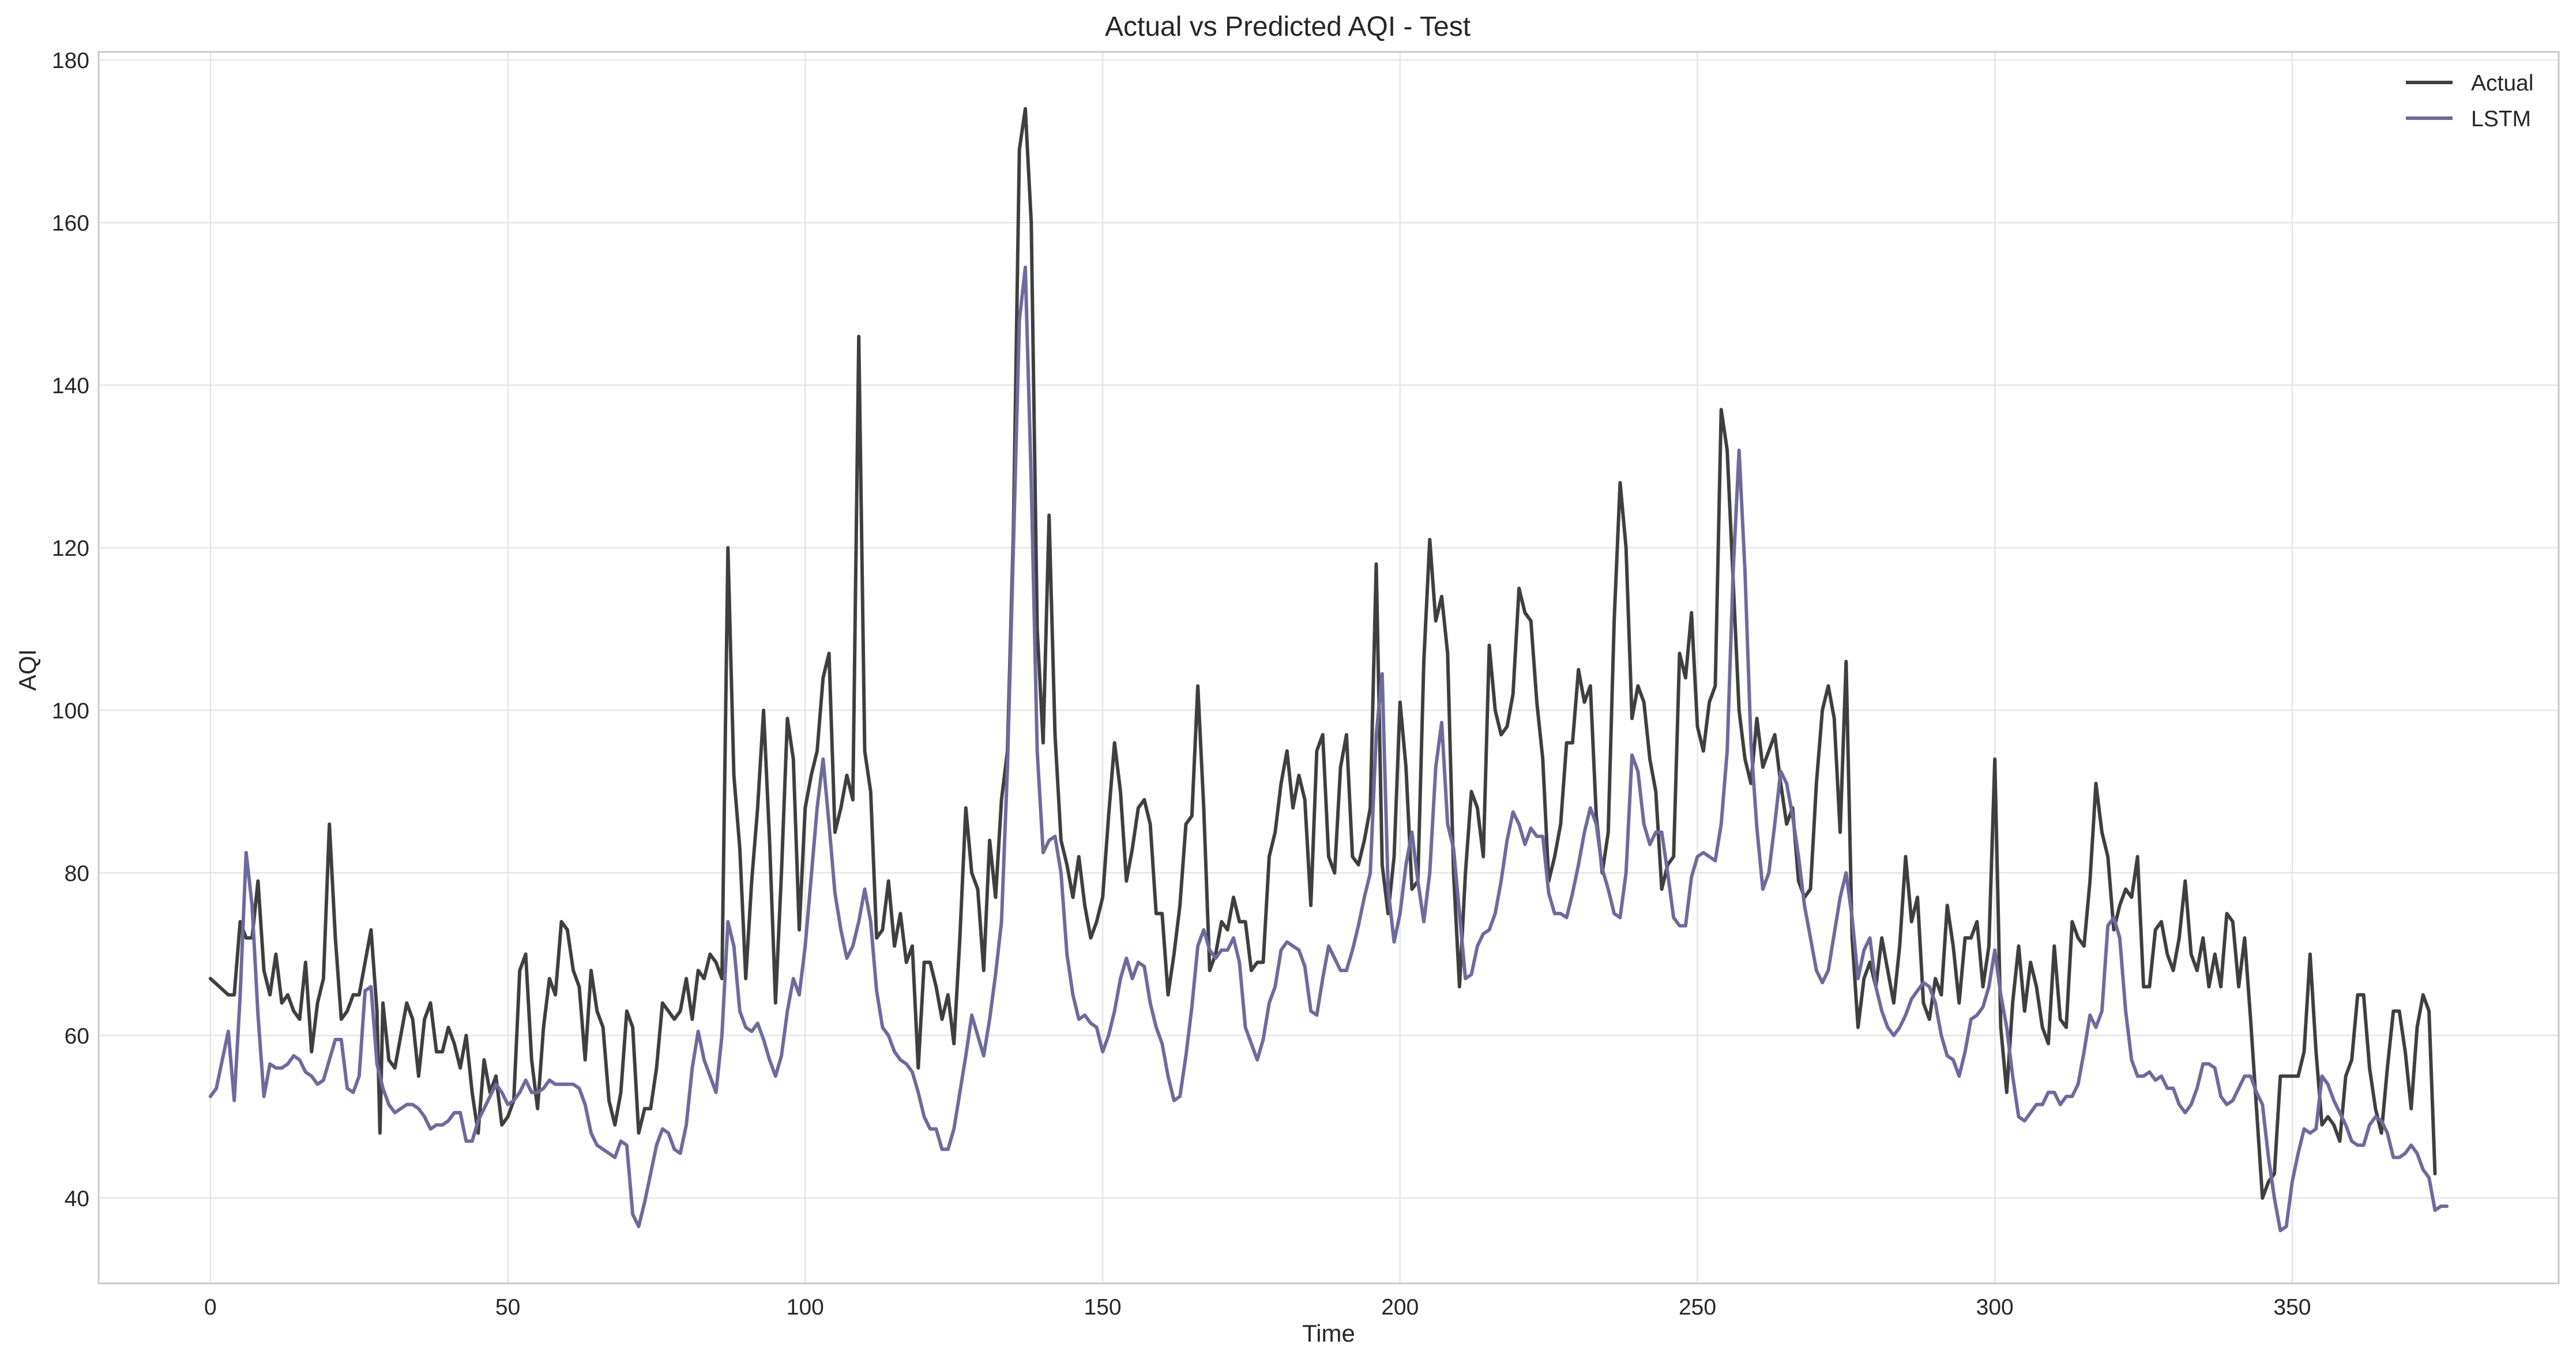  I want to click on x-tick-label: 250, so click(1697, 1308).